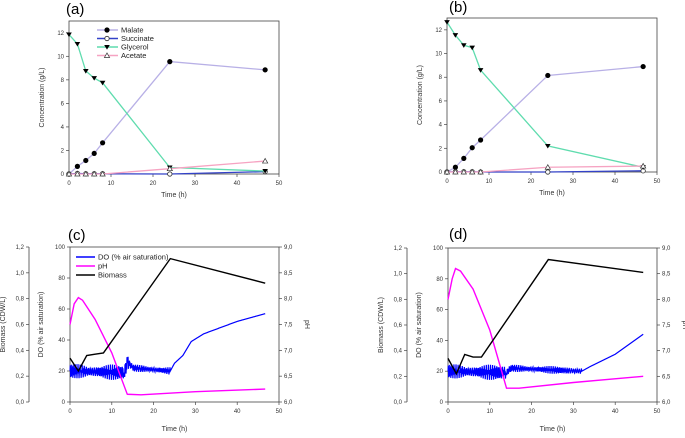  What do you see at coordinates (398, 326) in the screenshot?
I see `y3-tick-label: 0,6` at bounding box center [398, 326].